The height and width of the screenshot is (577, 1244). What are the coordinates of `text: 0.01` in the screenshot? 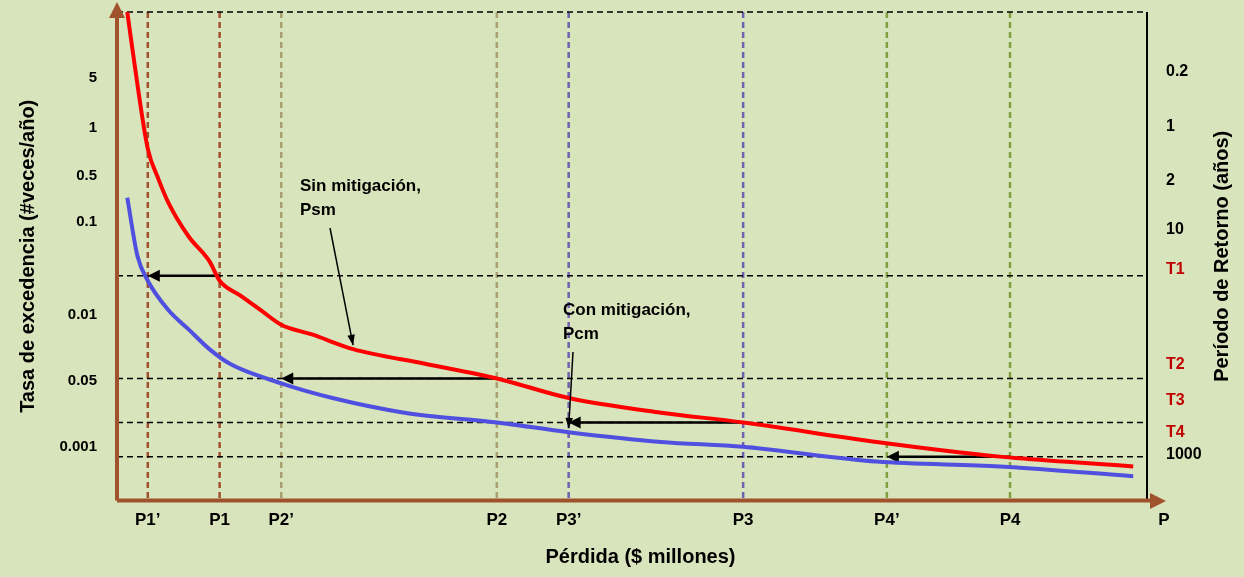 It's located at (82, 314).